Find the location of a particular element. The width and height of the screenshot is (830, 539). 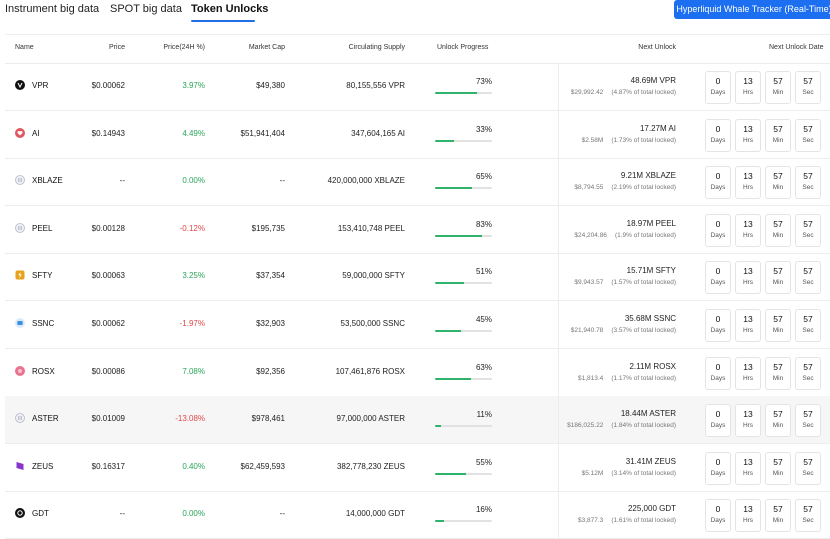

token-name: GDT is located at coordinates (40, 514).